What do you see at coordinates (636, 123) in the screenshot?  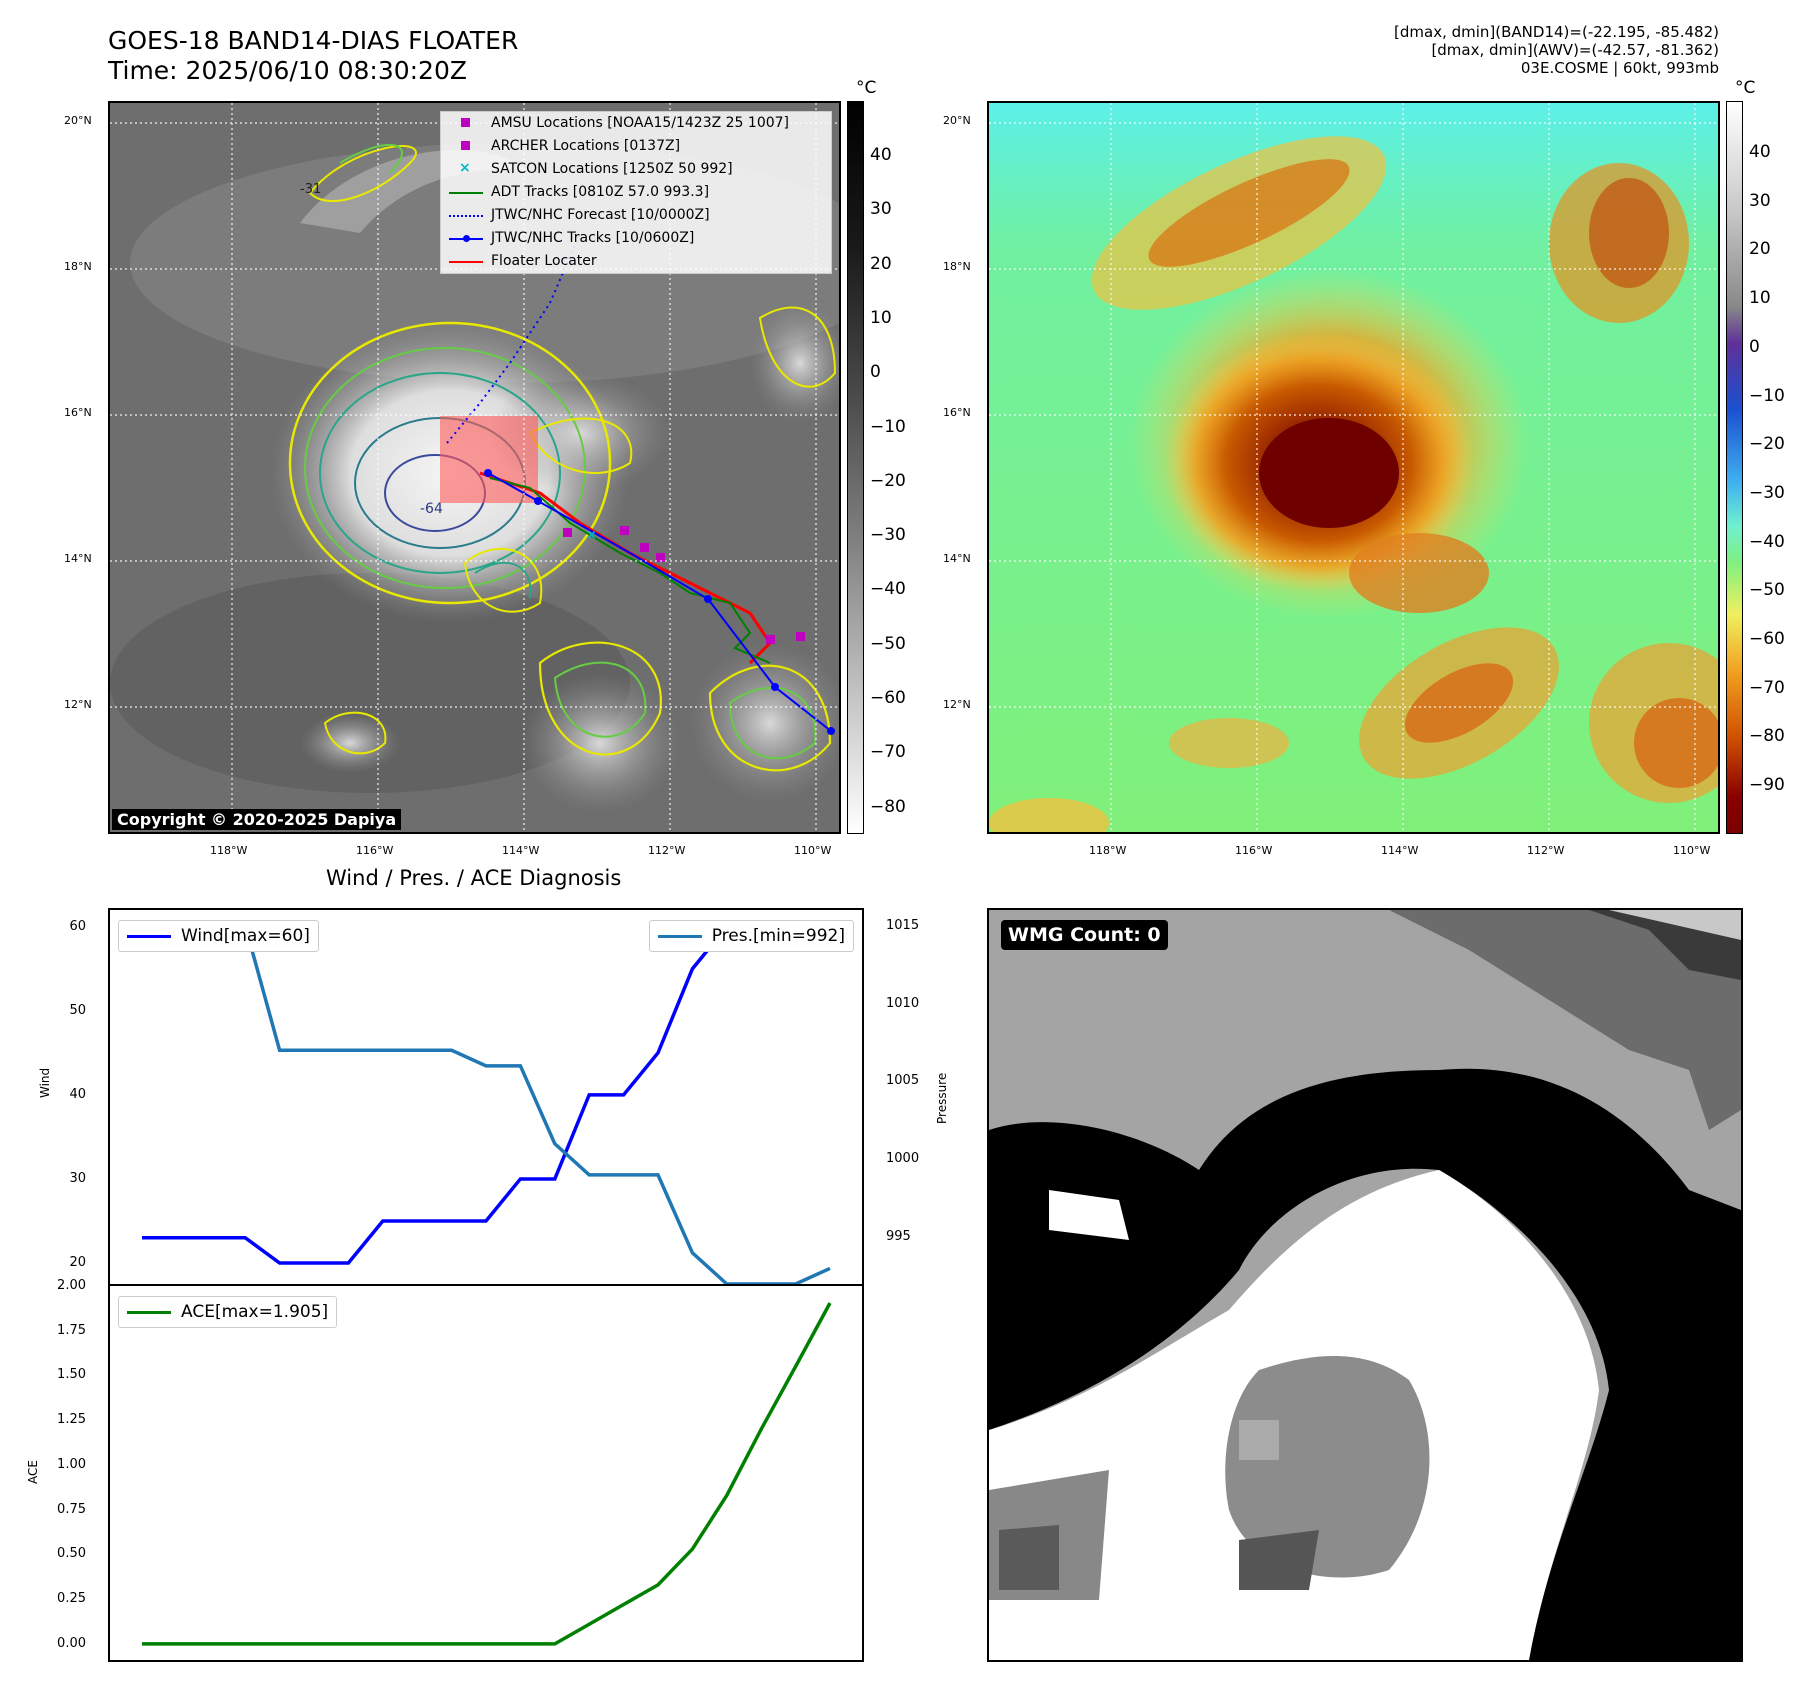 I see `legend-item-amsu: AMSU Locations [NOAA15/1423Z 25 1007]` at bounding box center [636, 123].